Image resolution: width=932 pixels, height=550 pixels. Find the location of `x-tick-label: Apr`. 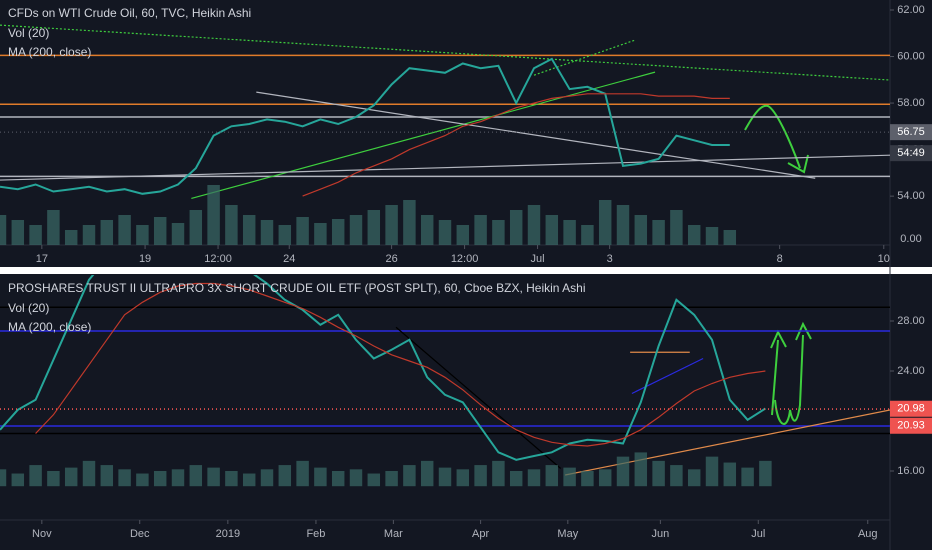

x-tick-label: Apr is located at coordinates (480, 534).